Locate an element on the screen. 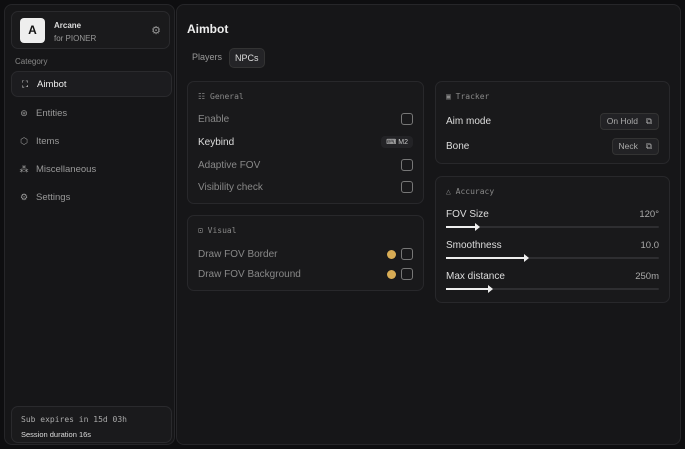  sidebar-item-miscellaneous: ⁂ Miscellaneous is located at coordinates (91, 169).